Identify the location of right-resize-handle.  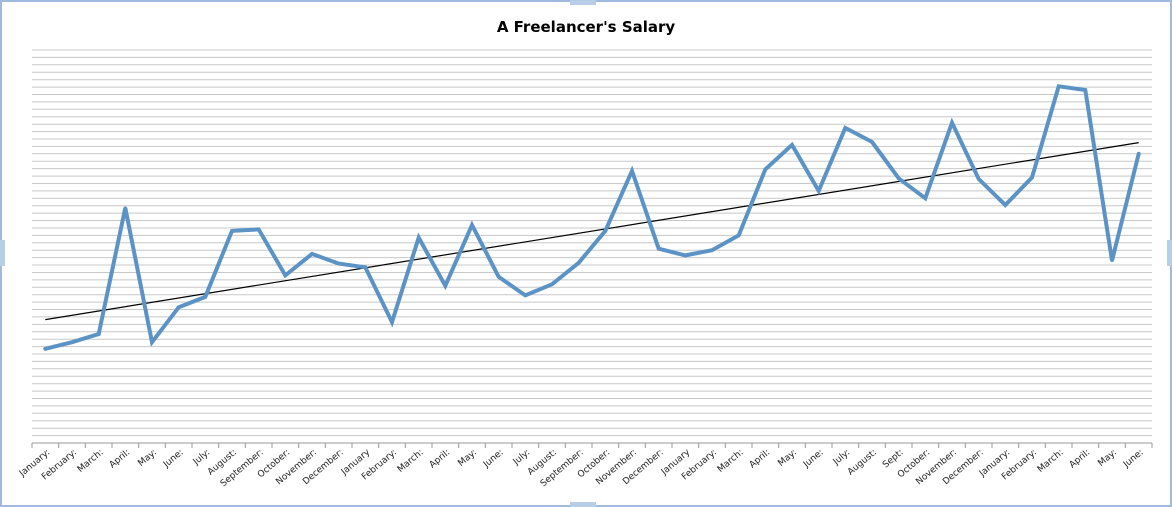
(1169, 253).